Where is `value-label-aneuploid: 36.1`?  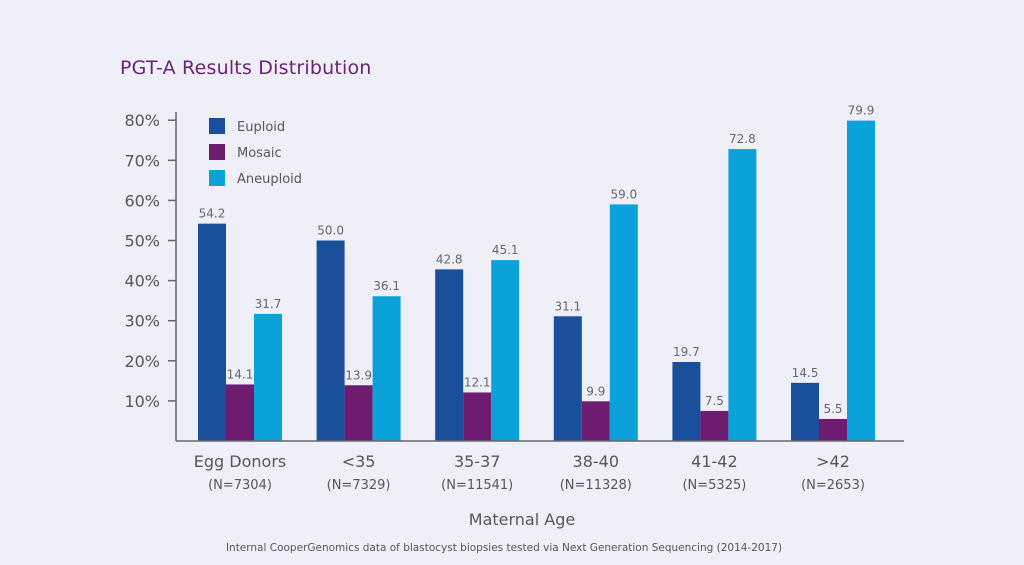
value-label-aneuploid: 36.1 is located at coordinates (386, 286).